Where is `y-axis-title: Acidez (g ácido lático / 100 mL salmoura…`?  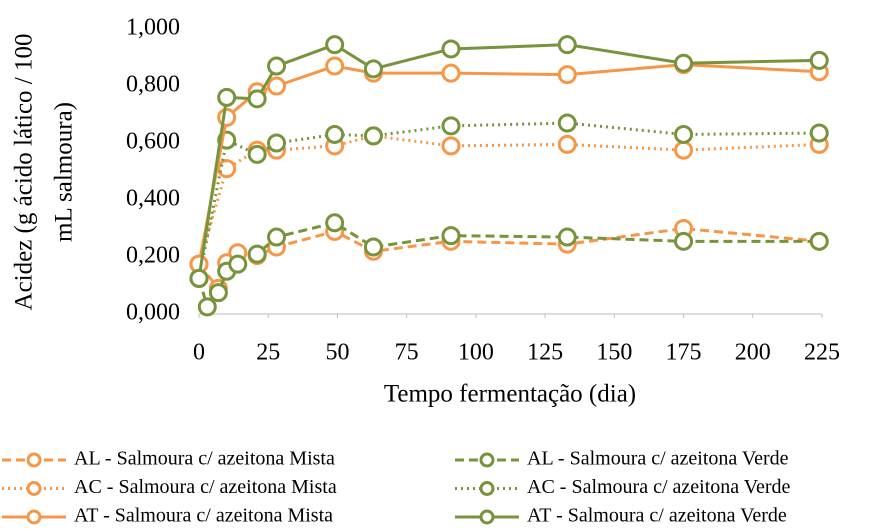
y-axis-title: Acidez (g ácido lático / 100 mL salmoura… is located at coordinates (44, 172).